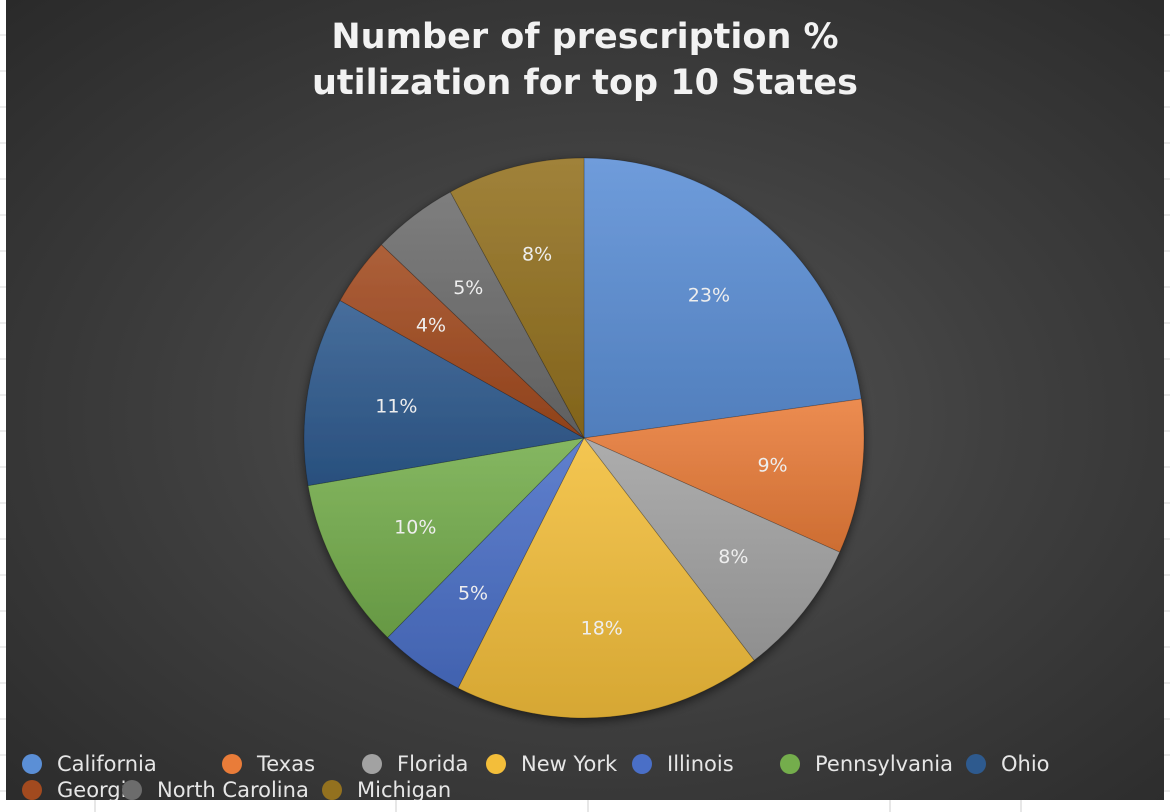 Image resolution: width=1170 pixels, height=812 pixels. What do you see at coordinates (517, 298) in the screenshot?
I see `pie-slice-michigan` at bounding box center [517, 298].